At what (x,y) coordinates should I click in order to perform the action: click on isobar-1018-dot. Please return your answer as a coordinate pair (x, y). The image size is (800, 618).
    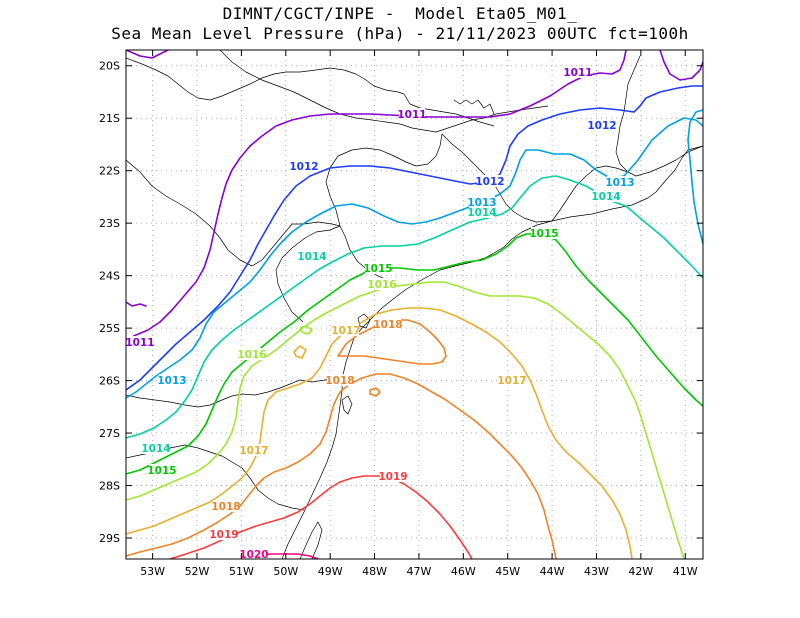
    Looking at the image, I should click on (375, 392).